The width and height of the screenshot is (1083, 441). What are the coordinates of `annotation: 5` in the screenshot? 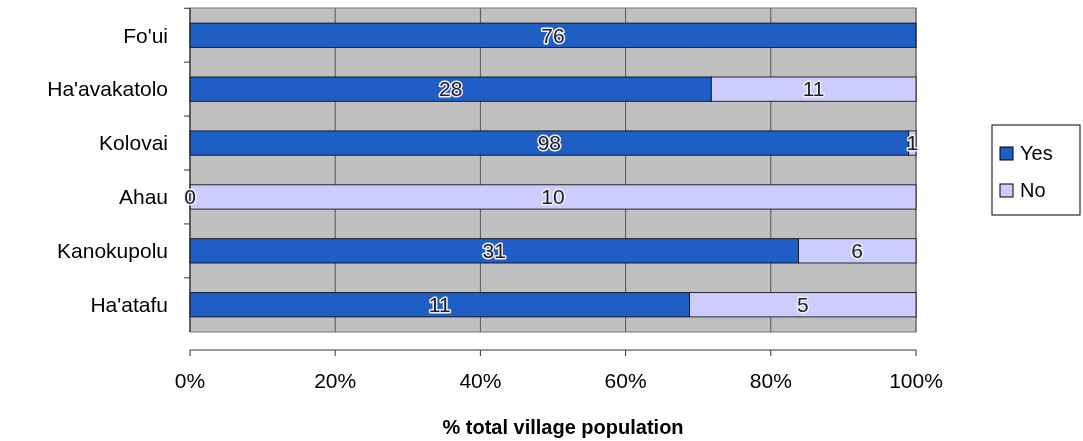 It's located at (802, 305).